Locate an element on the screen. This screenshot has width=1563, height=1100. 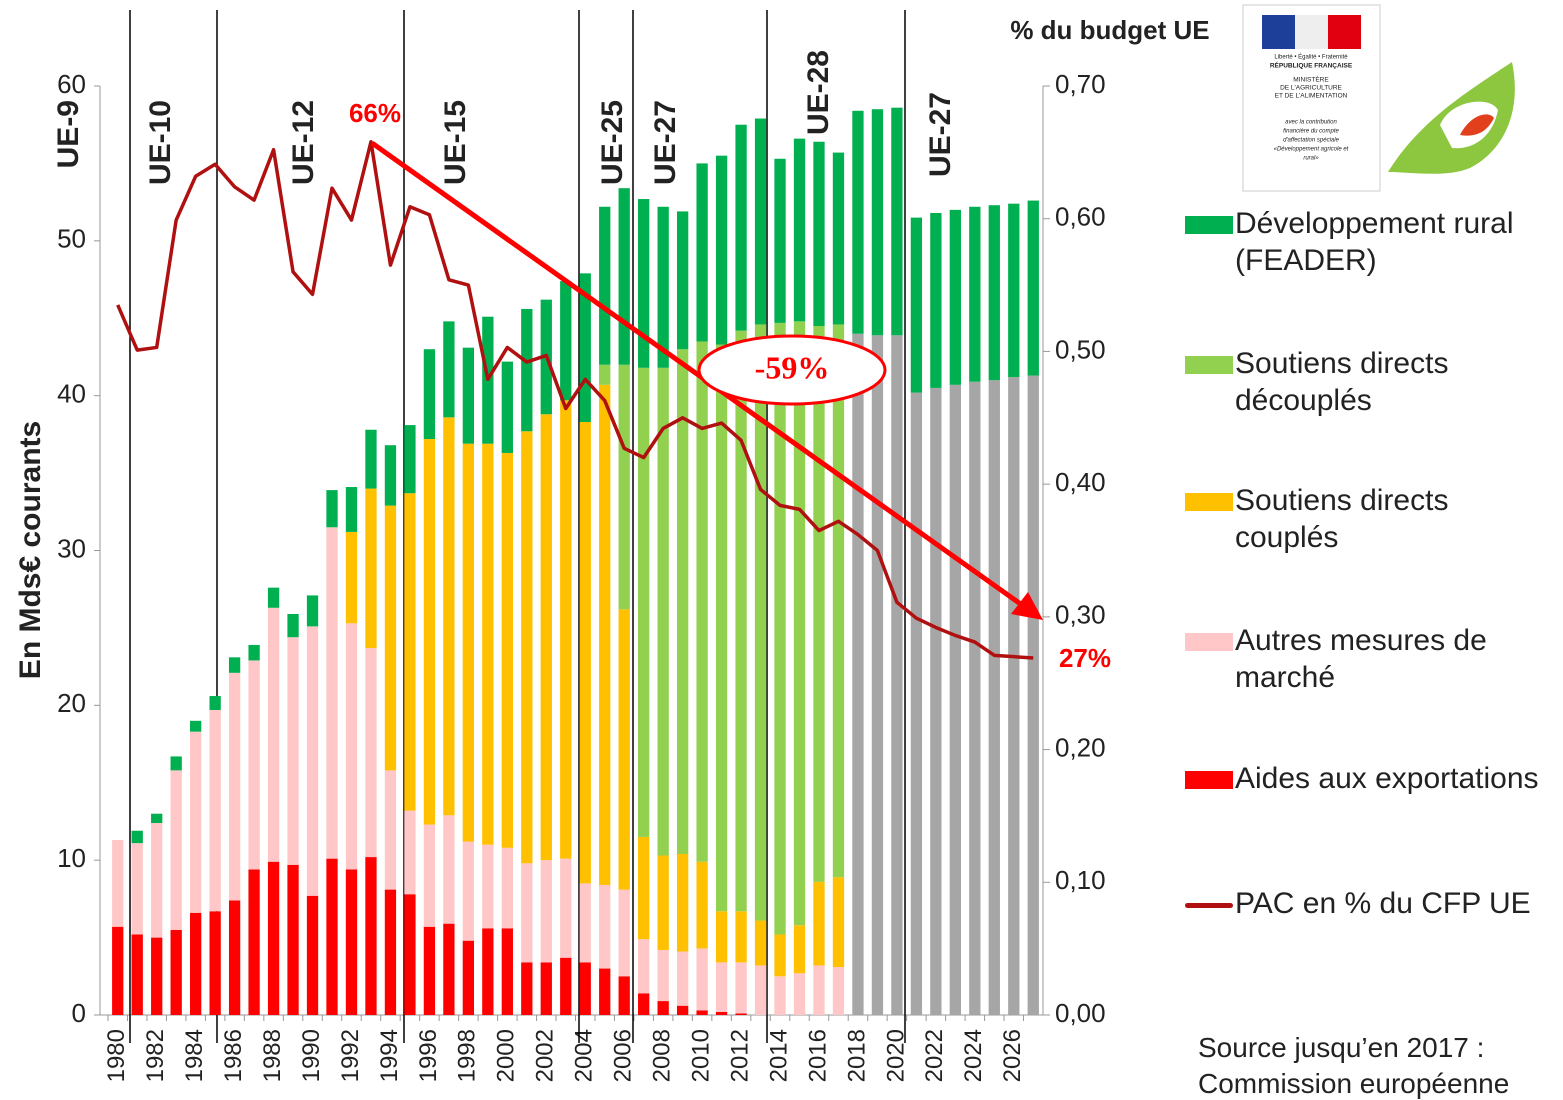
logo-note: avec la contribution is located at coordinates (1311, 123).